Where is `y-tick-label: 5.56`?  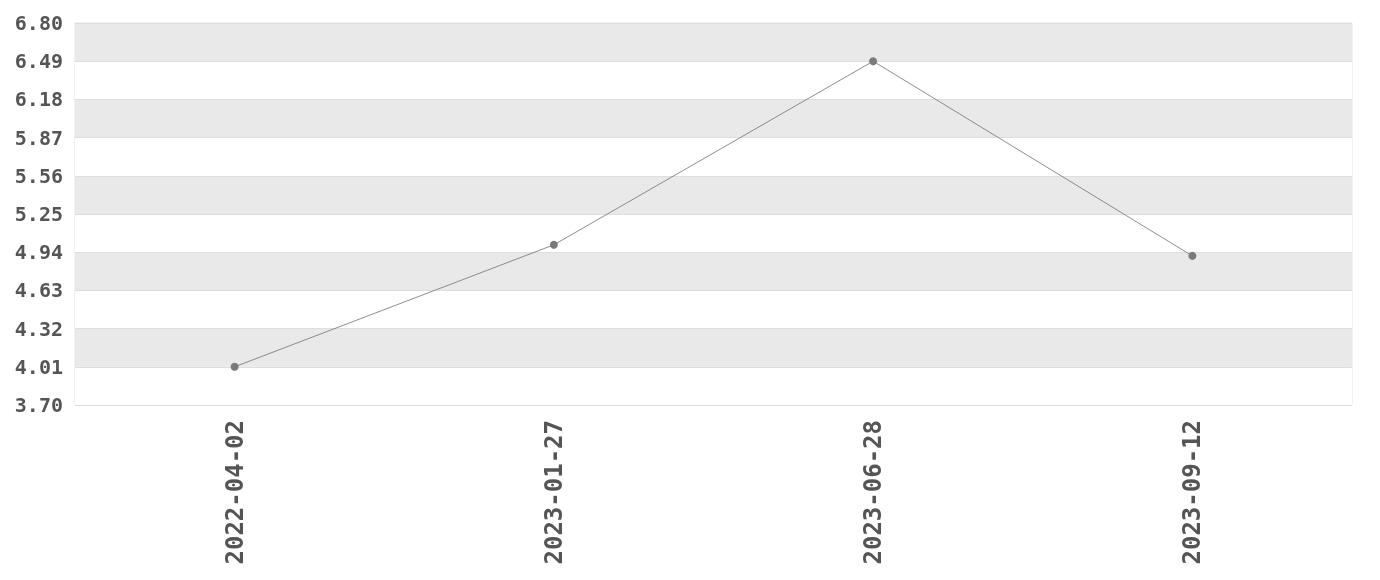
y-tick-label: 5.56 is located at coordinates (38, 175).